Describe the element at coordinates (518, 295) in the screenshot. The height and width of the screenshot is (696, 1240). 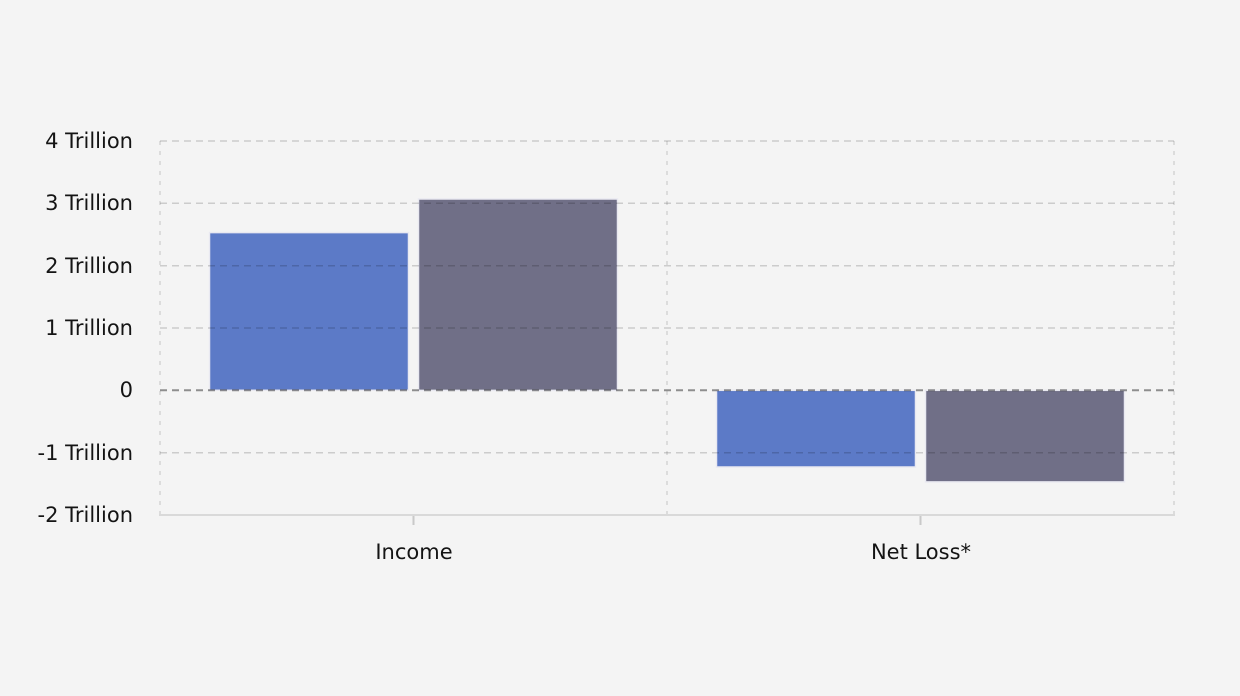
I see `bar-income-series-2-gray` at that location.